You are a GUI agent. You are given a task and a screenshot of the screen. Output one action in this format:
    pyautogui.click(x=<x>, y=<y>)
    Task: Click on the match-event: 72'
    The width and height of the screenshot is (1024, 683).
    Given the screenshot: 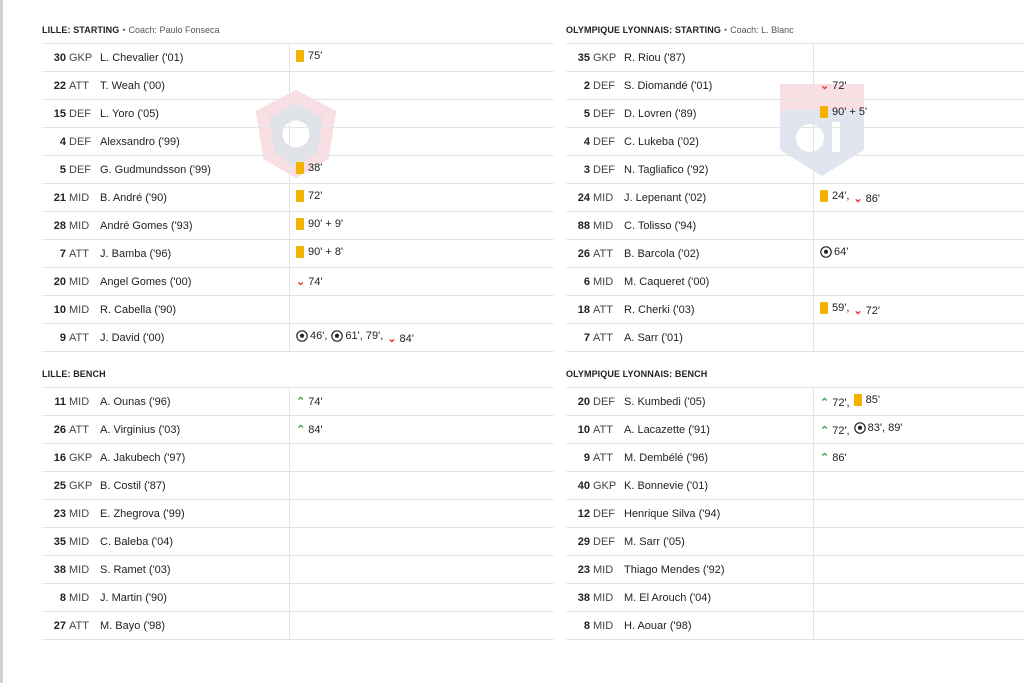 What is the action you would take?
    pyautogui.click(x=309, y=196)
    